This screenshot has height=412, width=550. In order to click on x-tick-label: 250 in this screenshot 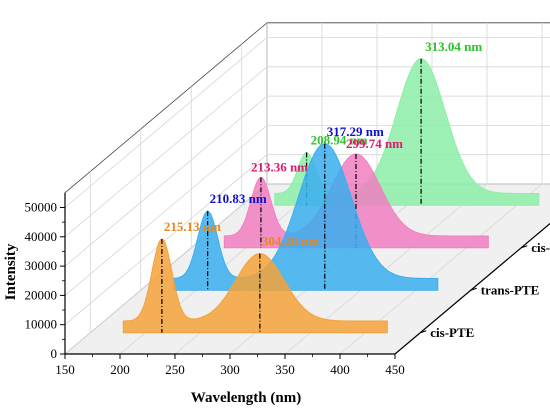, I will do `click(175, 369)`.